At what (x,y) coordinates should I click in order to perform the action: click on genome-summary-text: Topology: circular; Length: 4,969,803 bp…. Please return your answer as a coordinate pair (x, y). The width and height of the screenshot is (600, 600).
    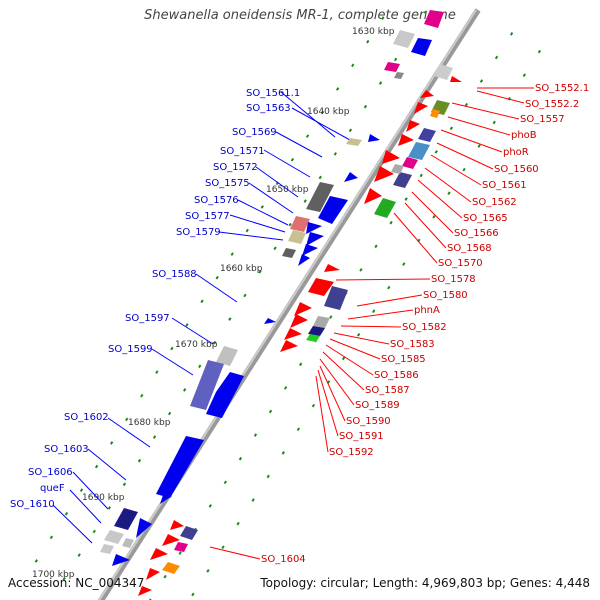
    Looking at the image, I should click on (425, 583).